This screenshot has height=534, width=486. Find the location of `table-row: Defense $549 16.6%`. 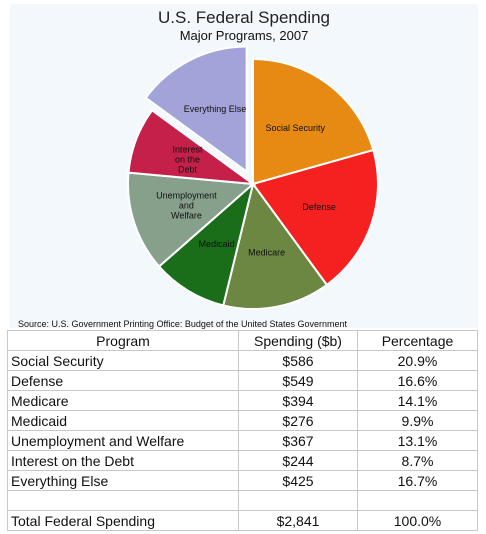

table-row: Defense $549 16.6% is located at coordinates (242, 380).